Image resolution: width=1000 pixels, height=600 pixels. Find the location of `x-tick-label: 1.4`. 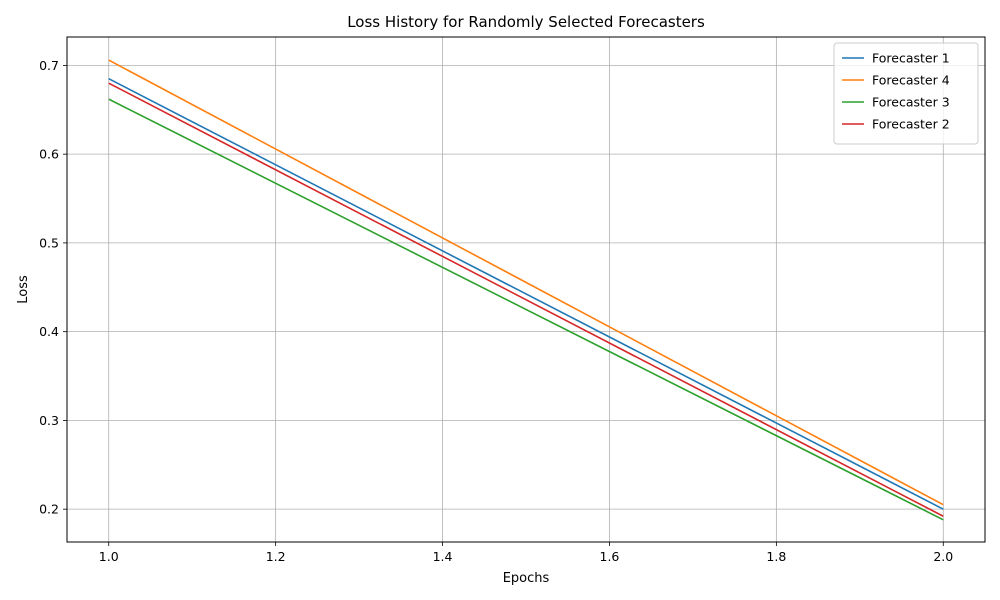

x-tick-label: 1.4 is located at coordinates (443, 556).